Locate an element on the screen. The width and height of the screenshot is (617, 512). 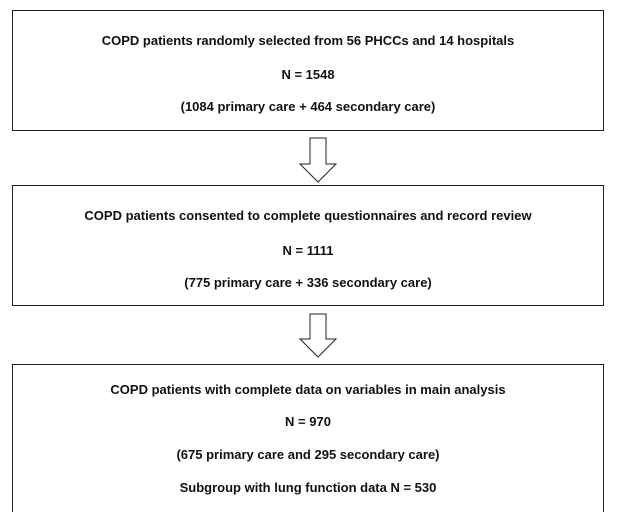
box-text: N = 1111 is located at coordinates (308, 250).